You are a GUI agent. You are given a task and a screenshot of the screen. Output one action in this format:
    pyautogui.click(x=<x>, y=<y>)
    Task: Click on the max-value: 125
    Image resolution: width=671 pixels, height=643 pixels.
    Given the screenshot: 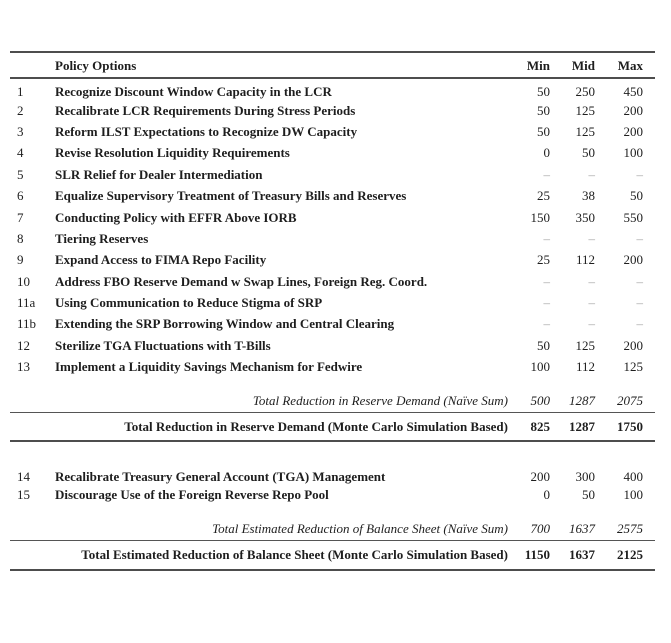 What is the action you would take?
    pyautogui.click(x=633, y=367)
    